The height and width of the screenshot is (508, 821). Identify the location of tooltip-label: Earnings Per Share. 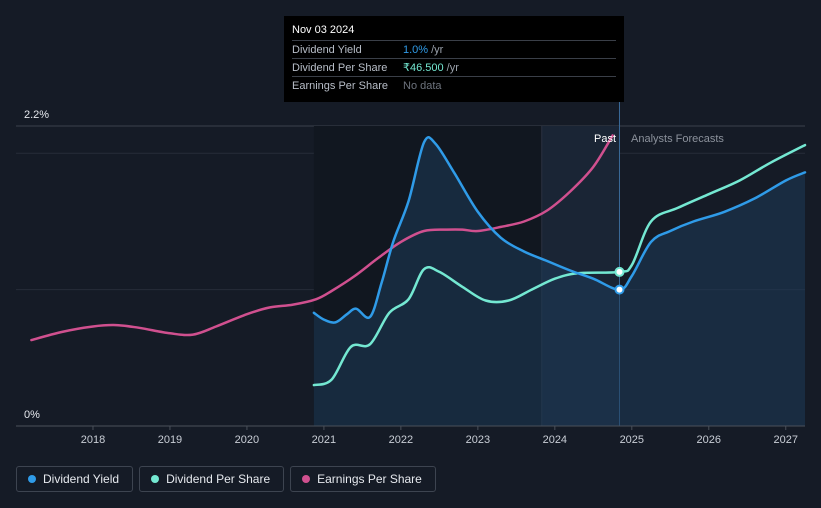
(340, 85).